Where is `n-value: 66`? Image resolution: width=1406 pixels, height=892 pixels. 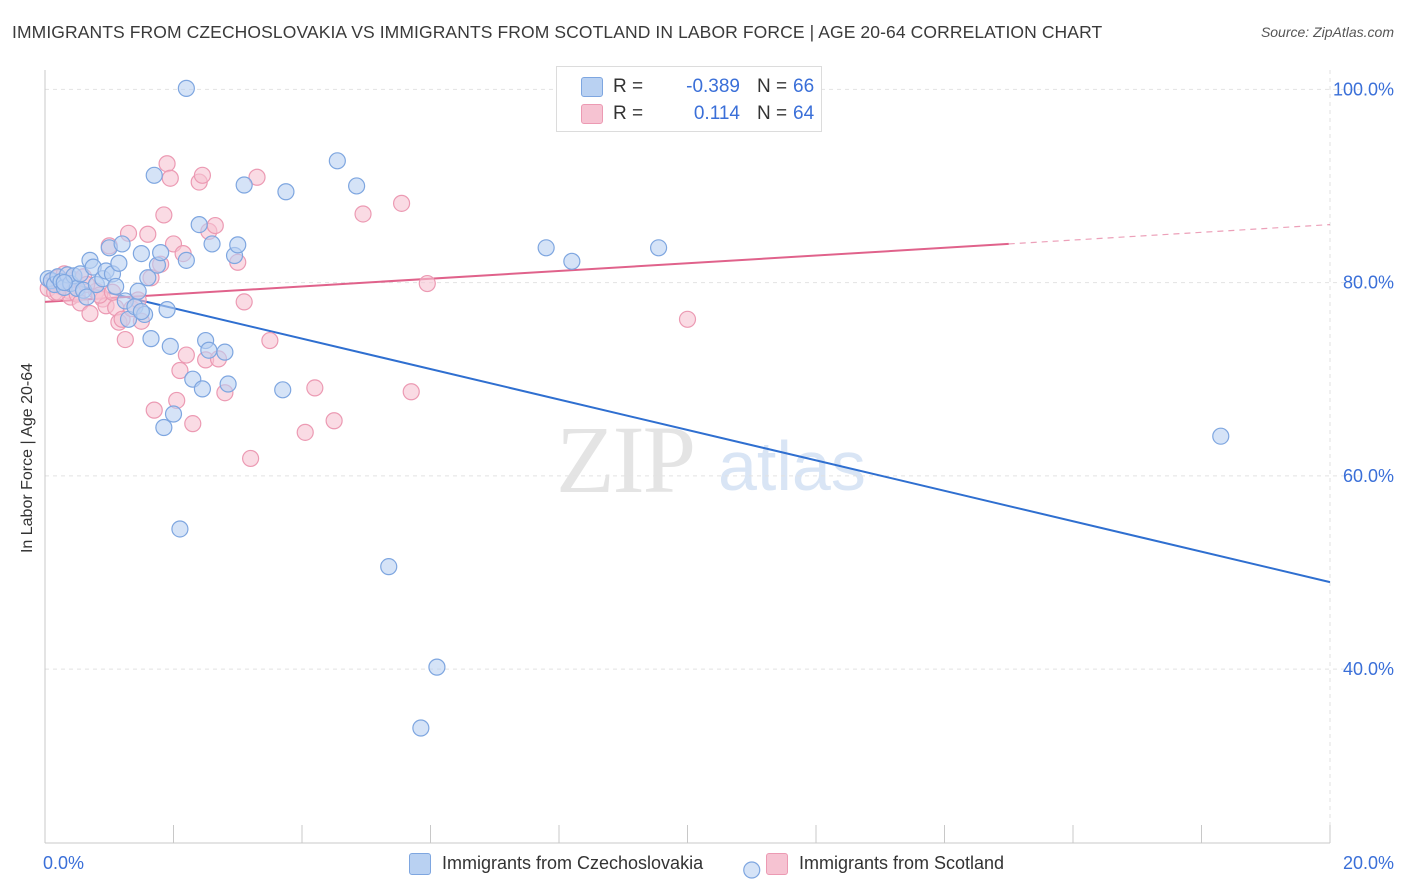
n-value: 66 is located at coordinates (804, 86).